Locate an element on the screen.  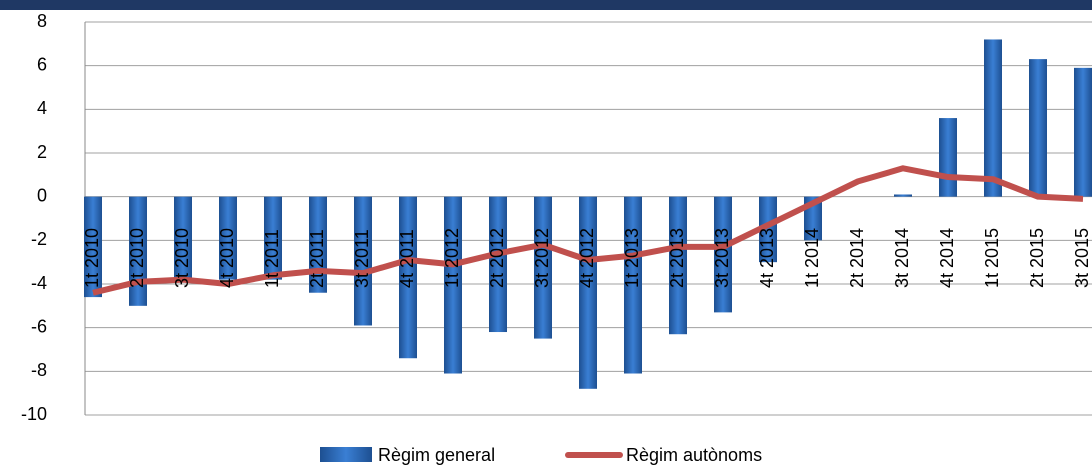
x-tick-label: 2t 2011 is located at coordinates (317, 258).